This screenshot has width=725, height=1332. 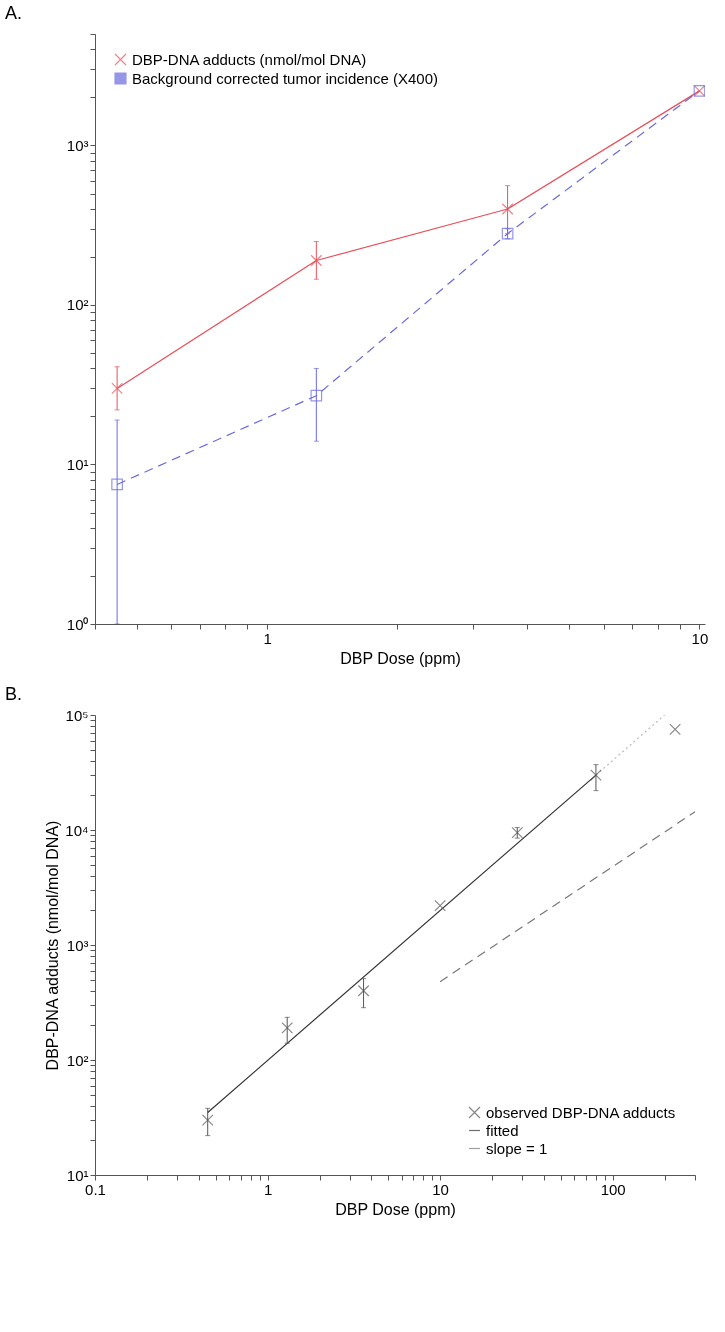 I want to click on chart-title: B., so click(x=14, y=694).